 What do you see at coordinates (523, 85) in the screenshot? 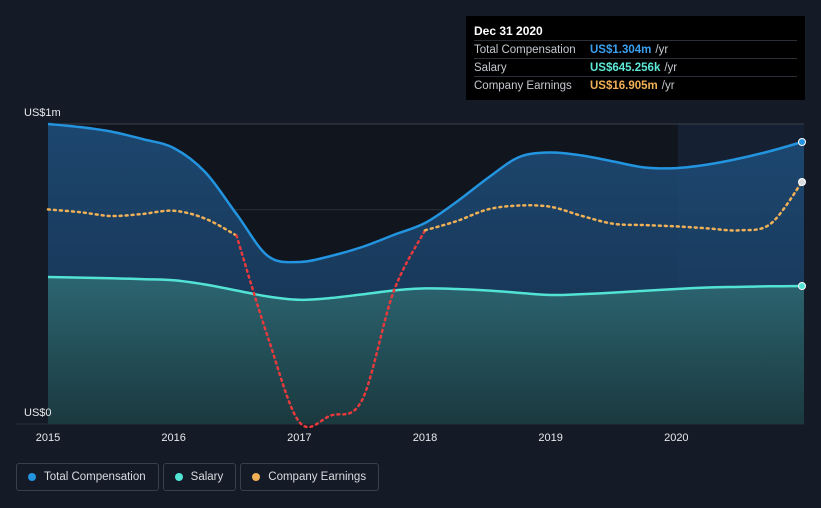
I see `tooltip-label: Company Earnings` at bounding box center [523, 85].